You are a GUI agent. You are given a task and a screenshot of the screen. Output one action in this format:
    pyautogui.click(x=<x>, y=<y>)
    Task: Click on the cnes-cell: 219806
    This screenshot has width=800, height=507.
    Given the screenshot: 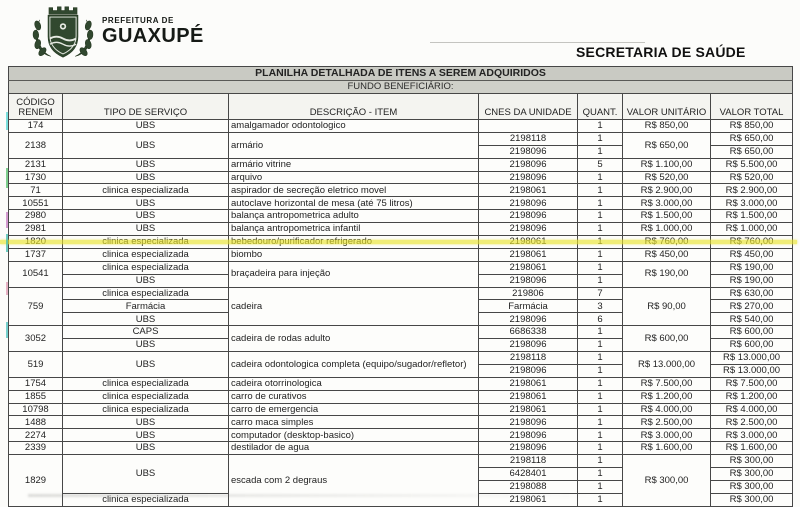 What is the action you would take?
    pyautogui.click(x=528, y=293)
    